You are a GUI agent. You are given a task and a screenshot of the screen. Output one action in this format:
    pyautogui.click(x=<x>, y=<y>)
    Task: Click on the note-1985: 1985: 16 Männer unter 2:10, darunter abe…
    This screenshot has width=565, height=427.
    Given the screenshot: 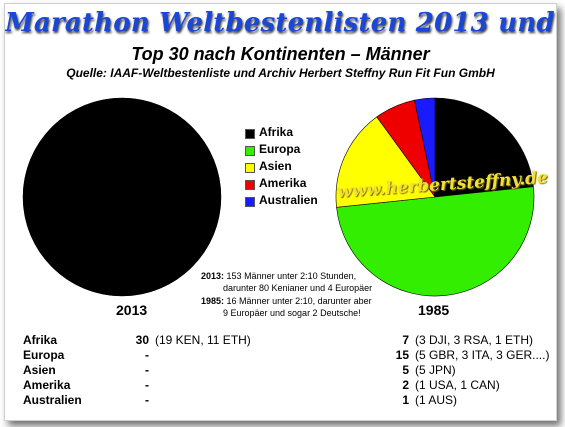 What is the action you would take?
    pyautogui.click(x=286, y=307)
    